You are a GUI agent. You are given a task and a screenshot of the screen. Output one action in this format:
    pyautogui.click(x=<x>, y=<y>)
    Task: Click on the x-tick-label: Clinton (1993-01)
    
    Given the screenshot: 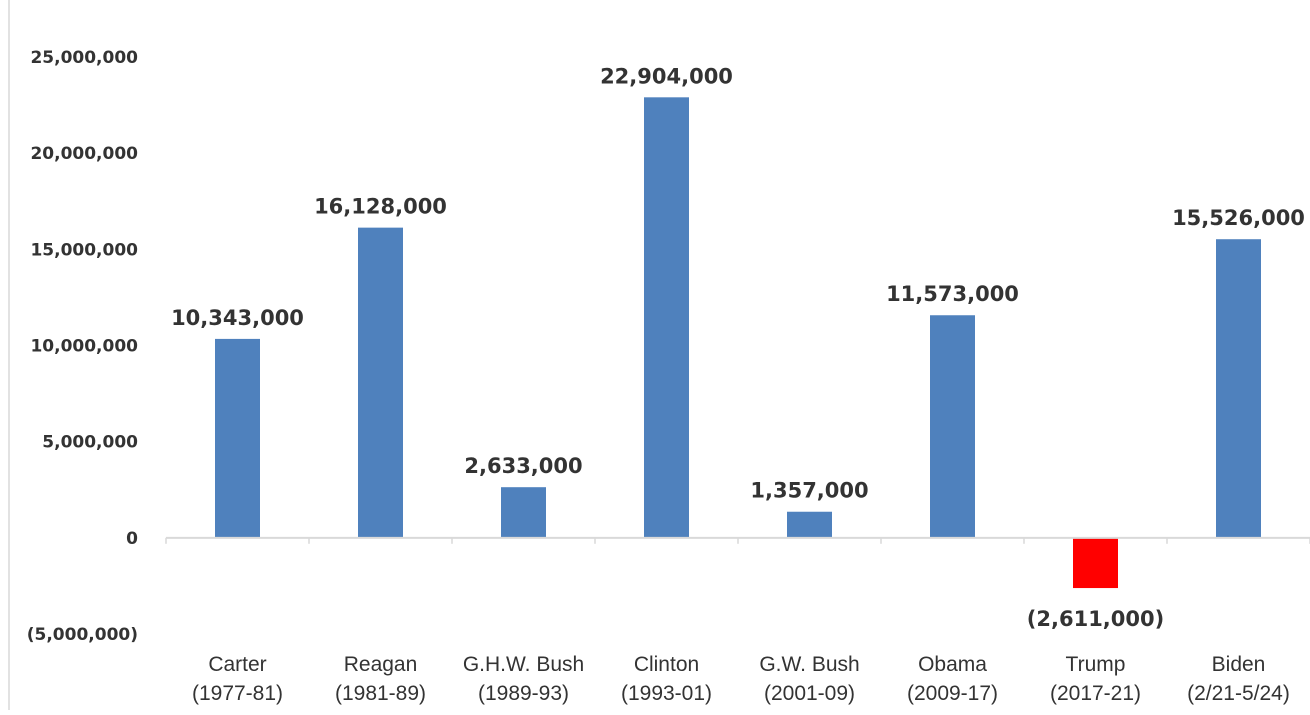 What is the action you would take?
    pyautogui.click(x=666, y=679)
    